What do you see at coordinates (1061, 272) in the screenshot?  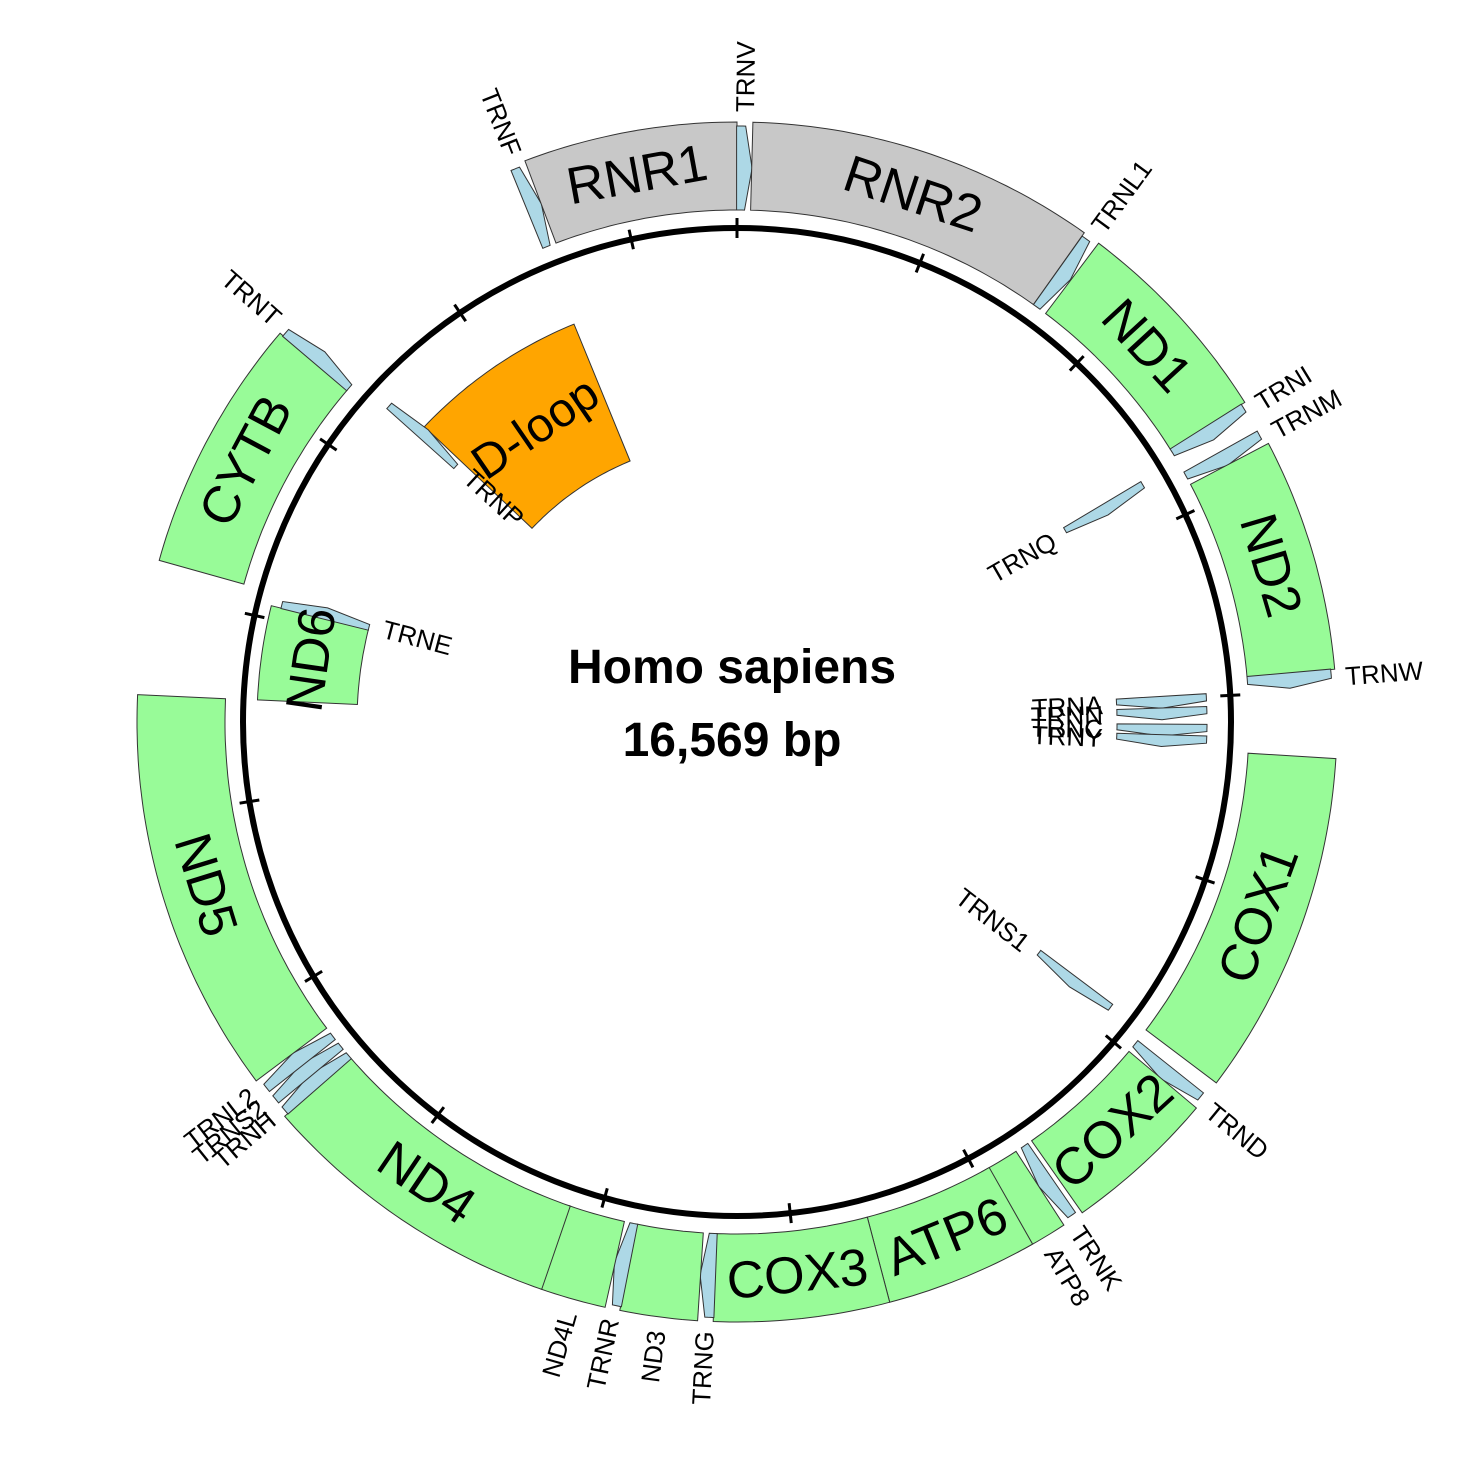 I see `gene-trnl1` at bounding box center [1061, 272].